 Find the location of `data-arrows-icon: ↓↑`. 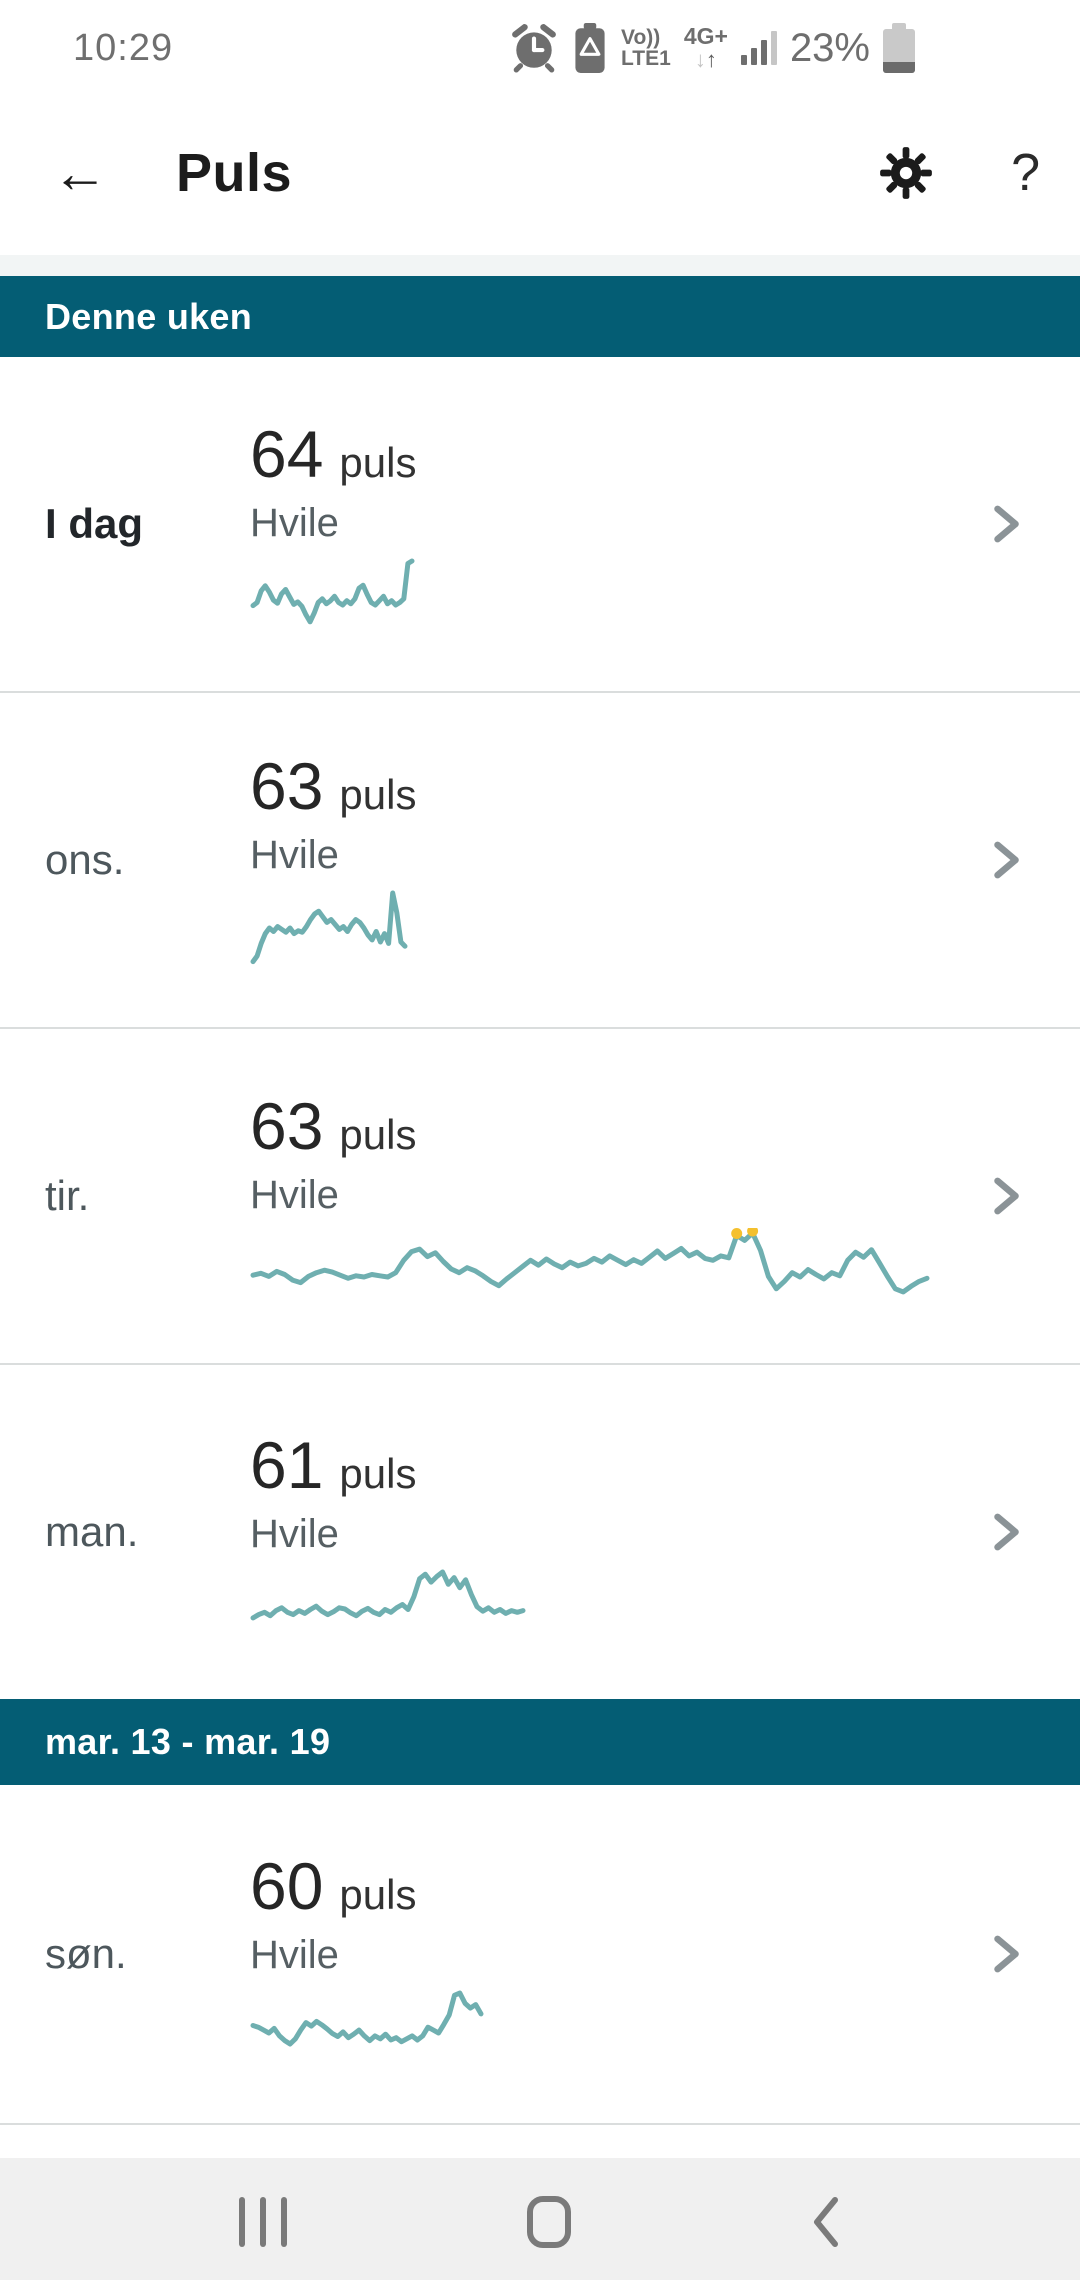

data-arrows-icon: ↓↑ is located at coordinates (705, 59).